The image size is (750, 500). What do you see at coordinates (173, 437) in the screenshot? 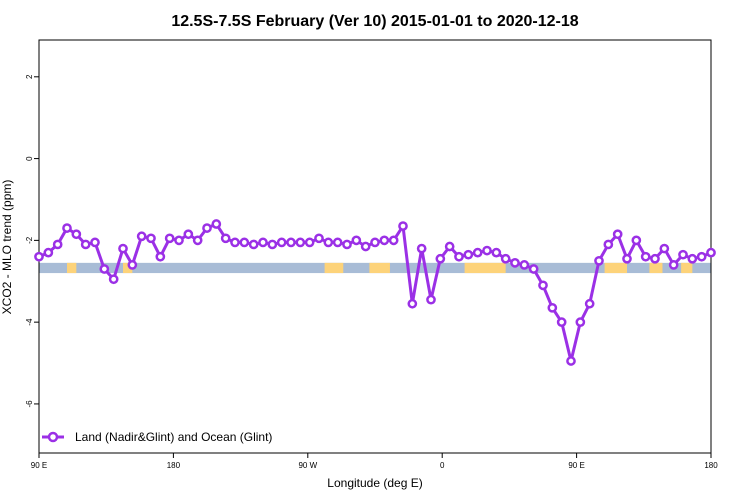
I see `legend-label: Land (Nadir&Glint) and Ocean (Glint)` at bounding box center [173, 437].